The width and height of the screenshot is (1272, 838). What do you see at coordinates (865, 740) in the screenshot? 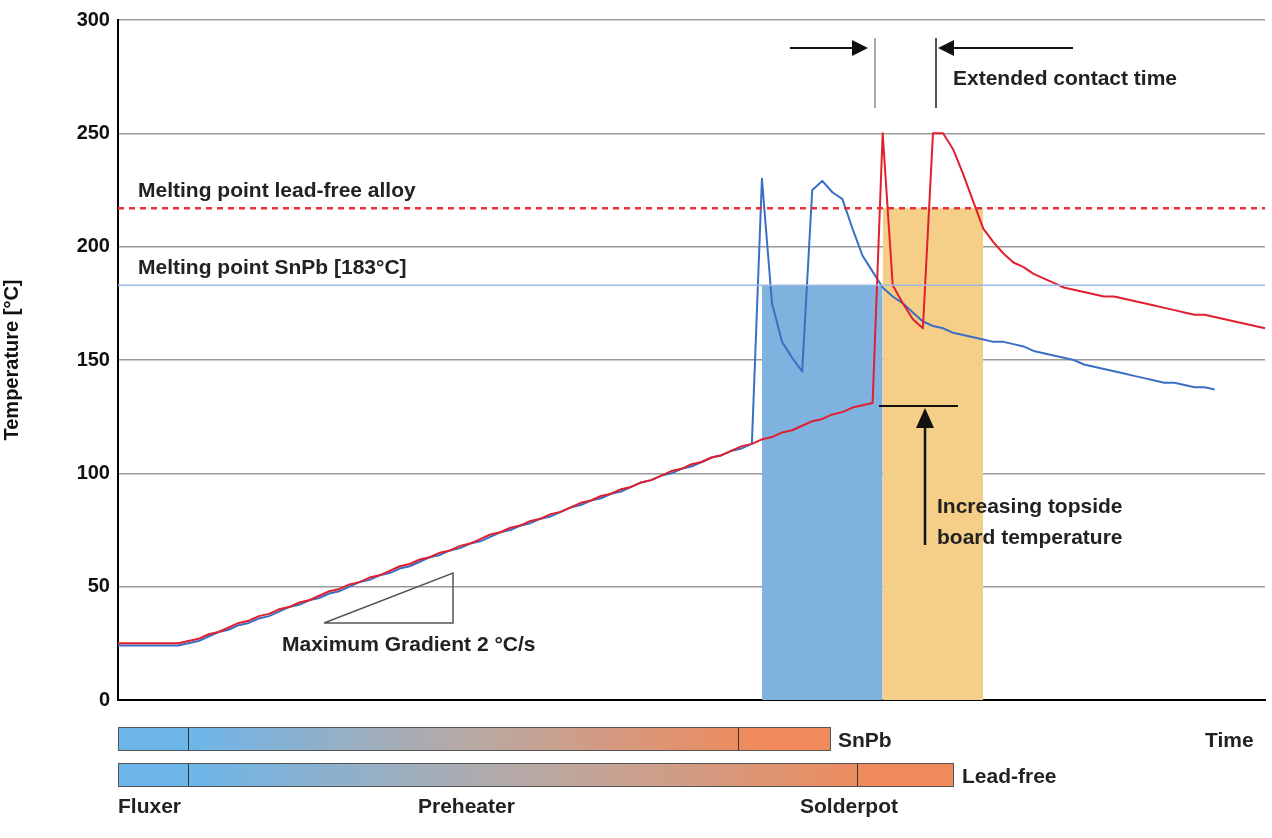
I see `text: SnPb` at bounding box center [865, 740].